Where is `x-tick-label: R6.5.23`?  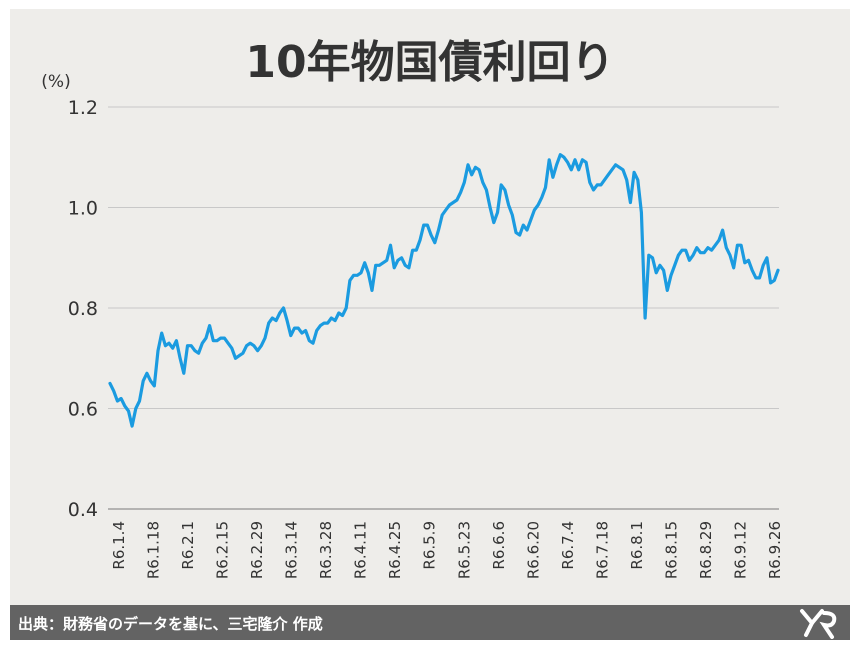 x-tick-label: R6.5.23 is located at coordinates (464, 550).